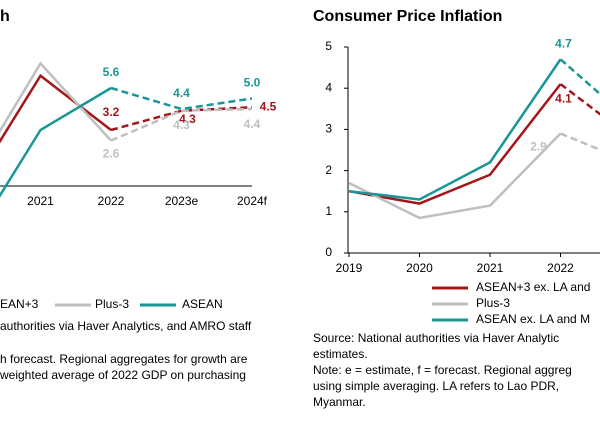 This screenshot has width=600, height=421. What do you see at coordinates (340, 354) in the screenshot?
I see `note: estimates.` at bounding box center [340, 354].